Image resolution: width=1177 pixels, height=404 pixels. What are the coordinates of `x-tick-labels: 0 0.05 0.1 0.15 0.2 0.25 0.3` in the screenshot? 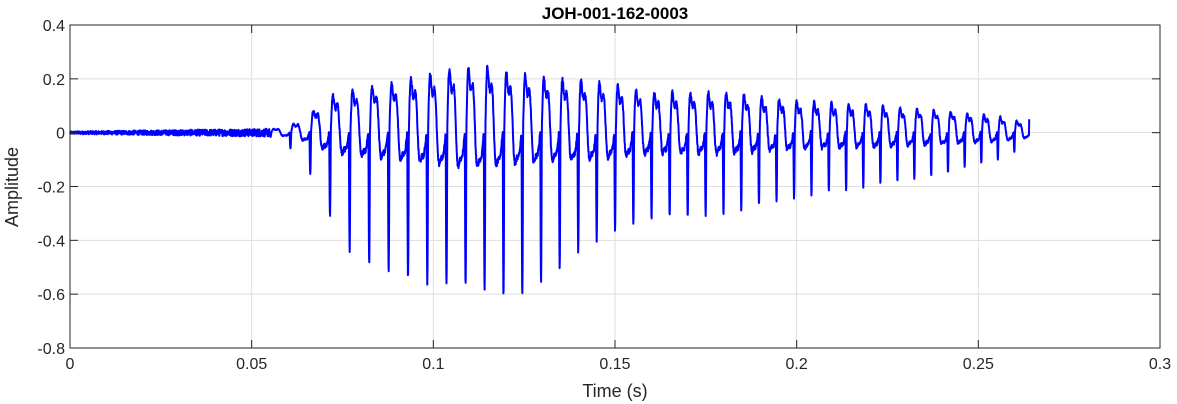 It's located at (619, 364).